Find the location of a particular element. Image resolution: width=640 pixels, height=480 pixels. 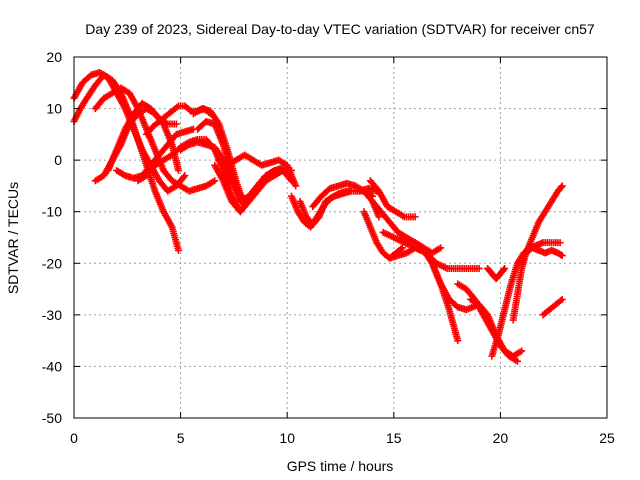

y-tick-label: -50 is located at coordinates (52, 418).